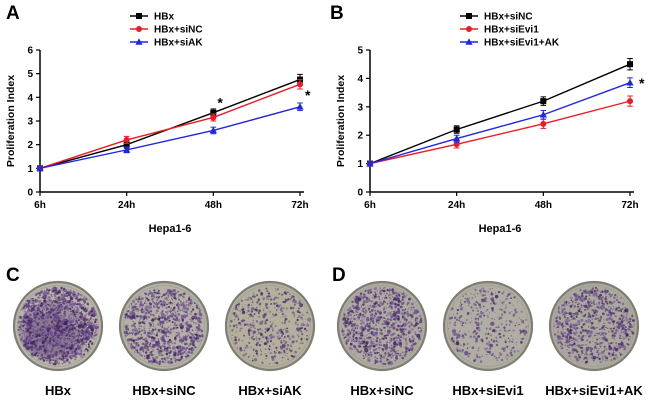 This screenshot has height=412, width=650. What do you see at coordinates (339, 275) in the screenshot?
I see `panel-letter-d: D` at bounding box center [339, 275].